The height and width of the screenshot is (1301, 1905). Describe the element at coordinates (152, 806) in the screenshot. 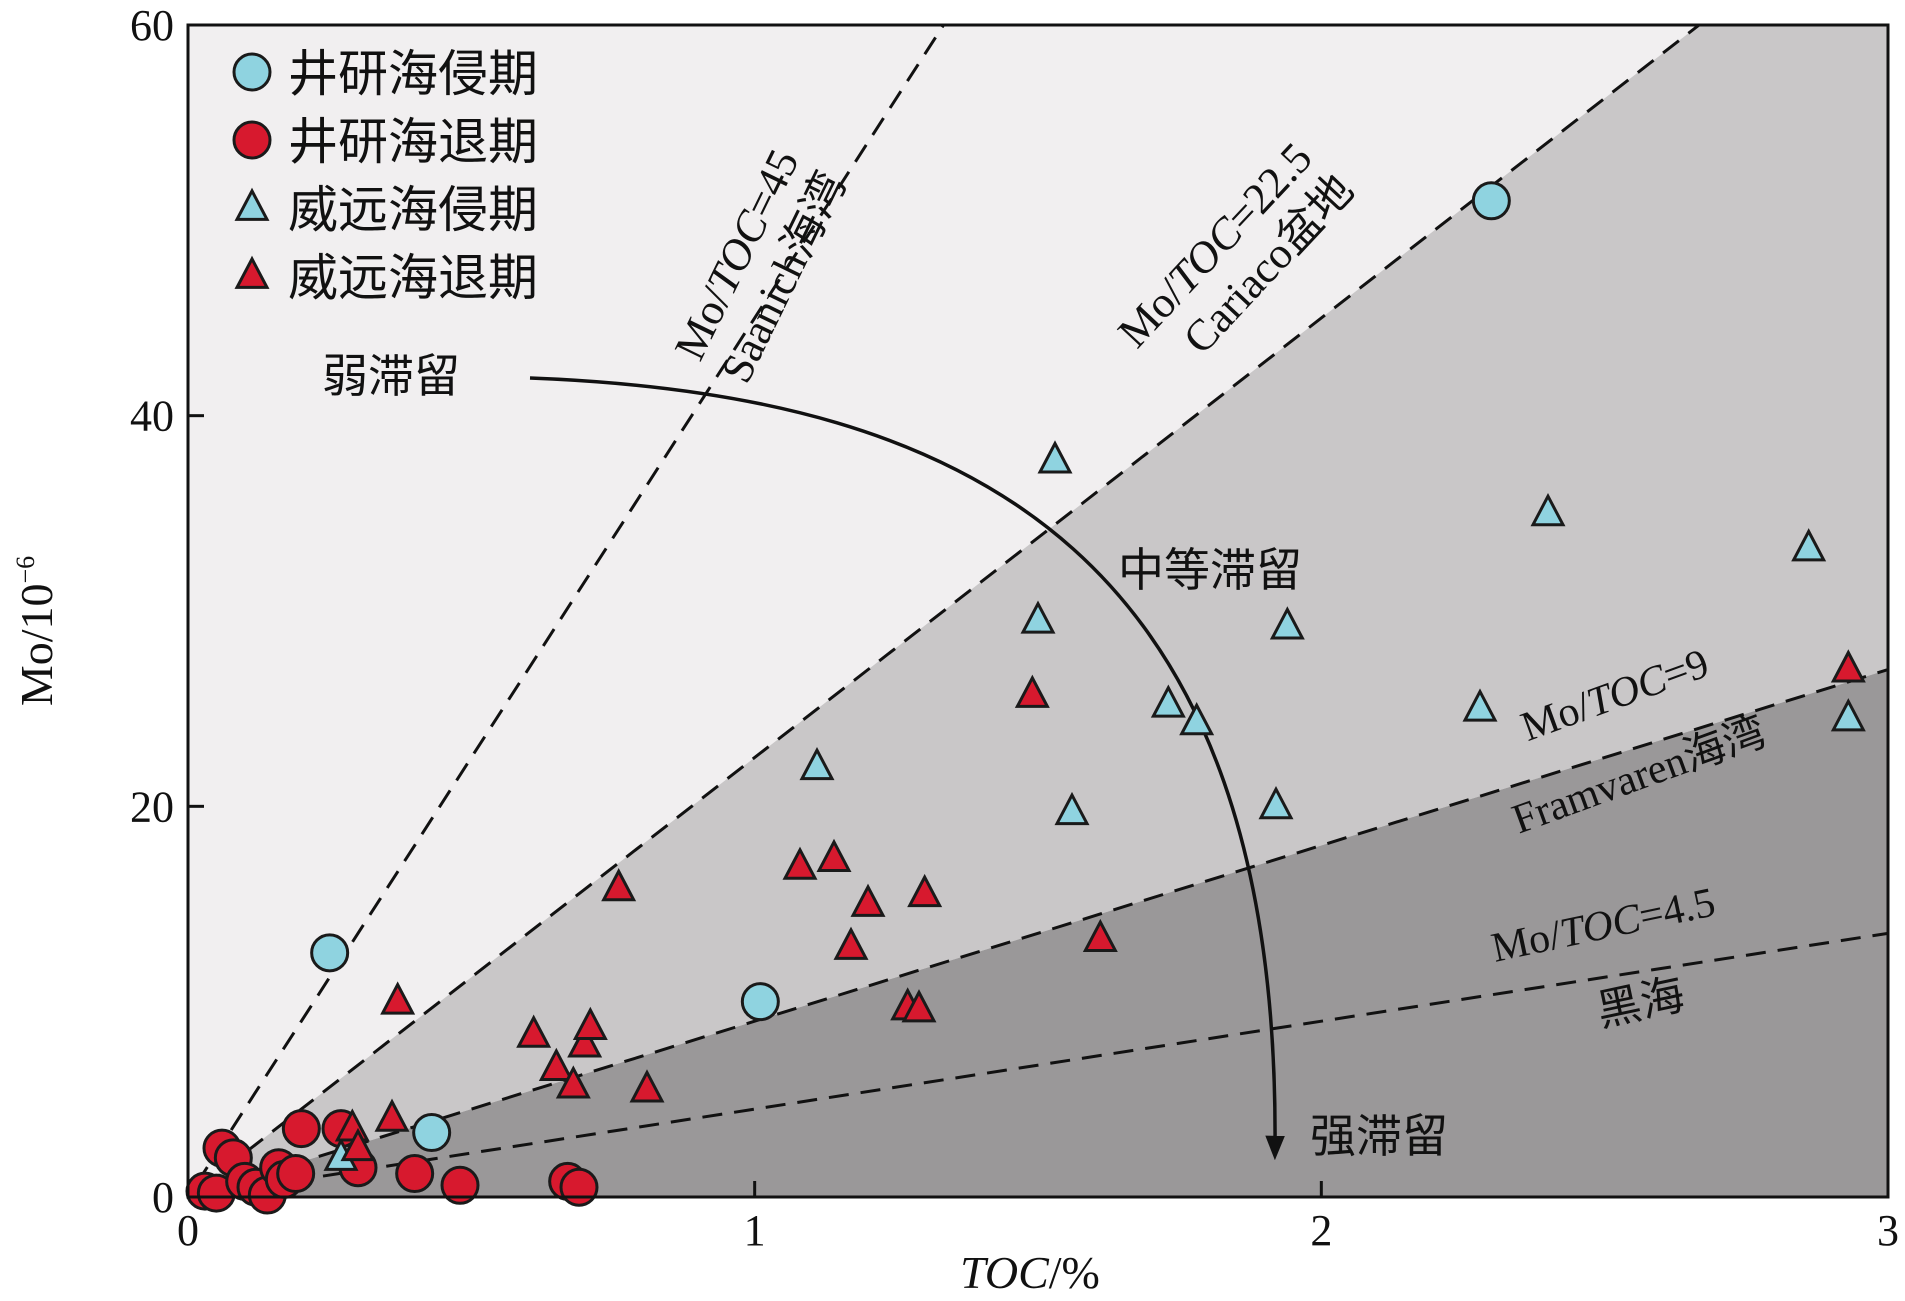

I see `y-tick-label: 20` at that location.